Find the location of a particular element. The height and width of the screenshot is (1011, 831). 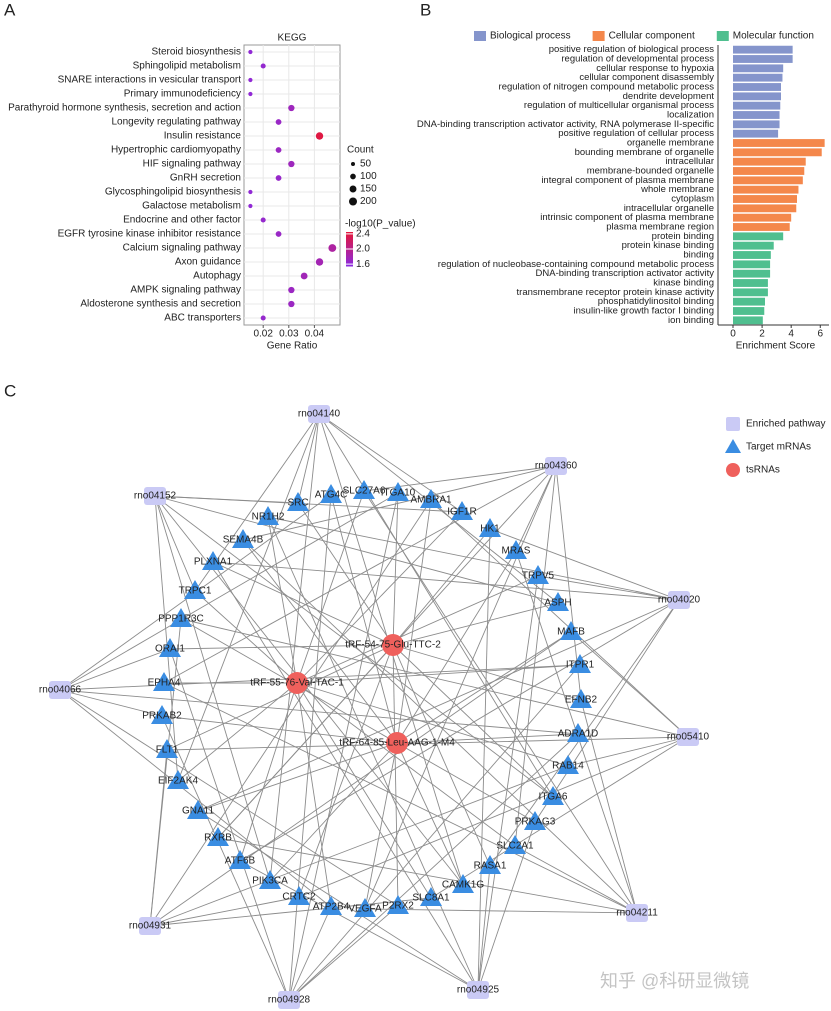

node-label: MRAS is located at coordinates (516, 551).